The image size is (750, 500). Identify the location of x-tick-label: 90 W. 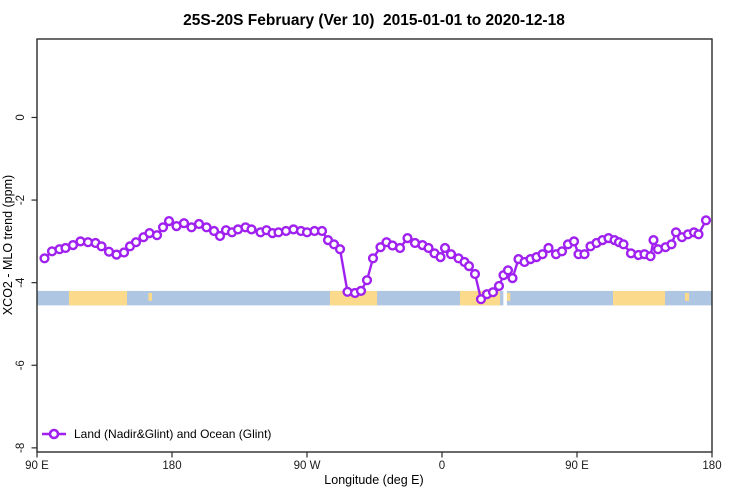
(307, 466).